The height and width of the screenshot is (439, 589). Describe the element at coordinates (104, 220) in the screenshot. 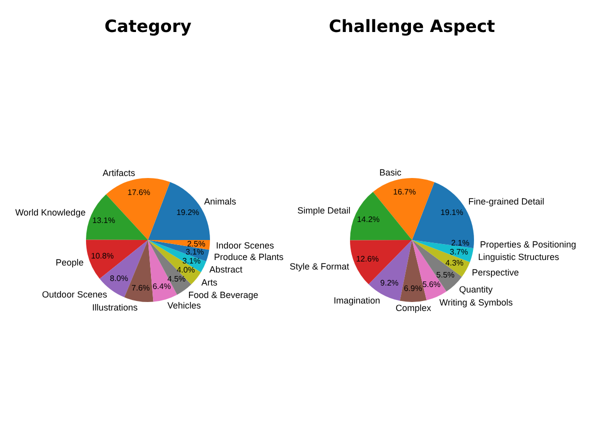

I see `data-label: 13.1%` at that location.